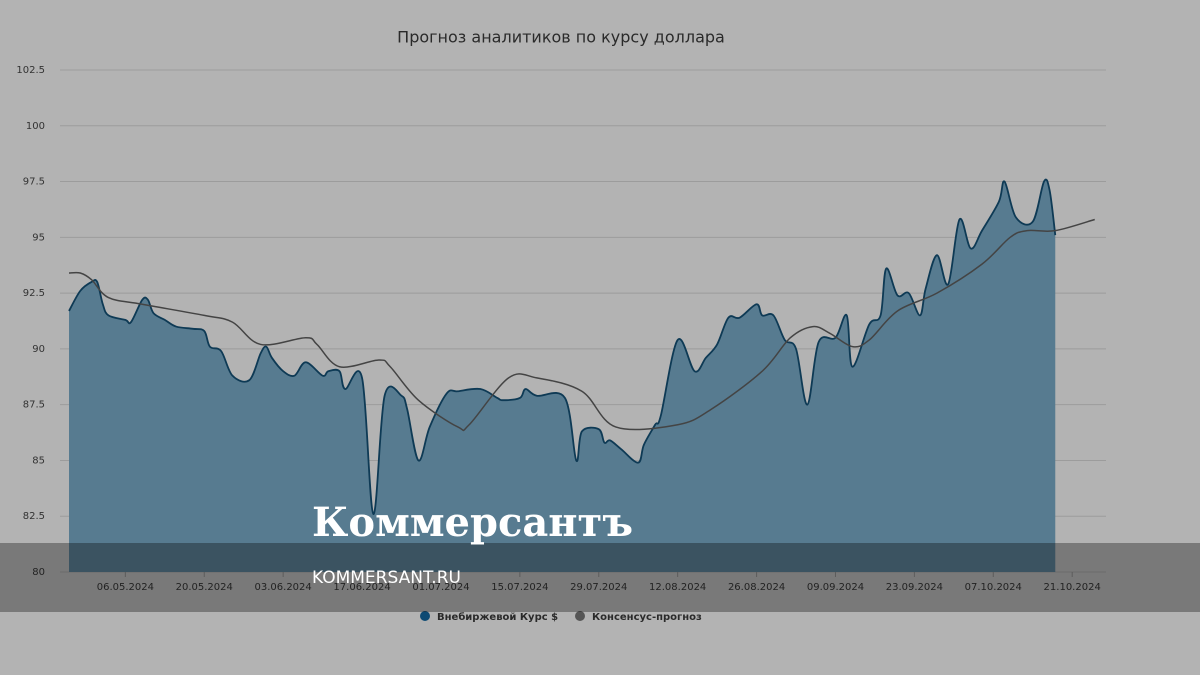  Describe the element at coordinates (34, 405) in the screenshot. I see `y-tick-label: 87.5` at that location.